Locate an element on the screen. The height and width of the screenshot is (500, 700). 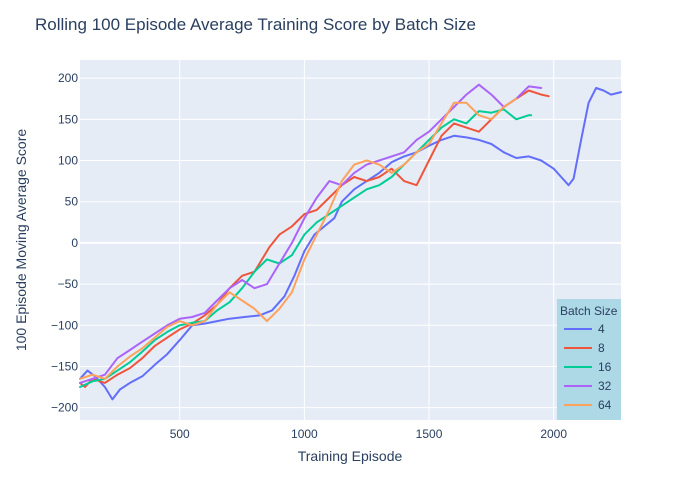
legend-box is located at coordinates (589, 359).